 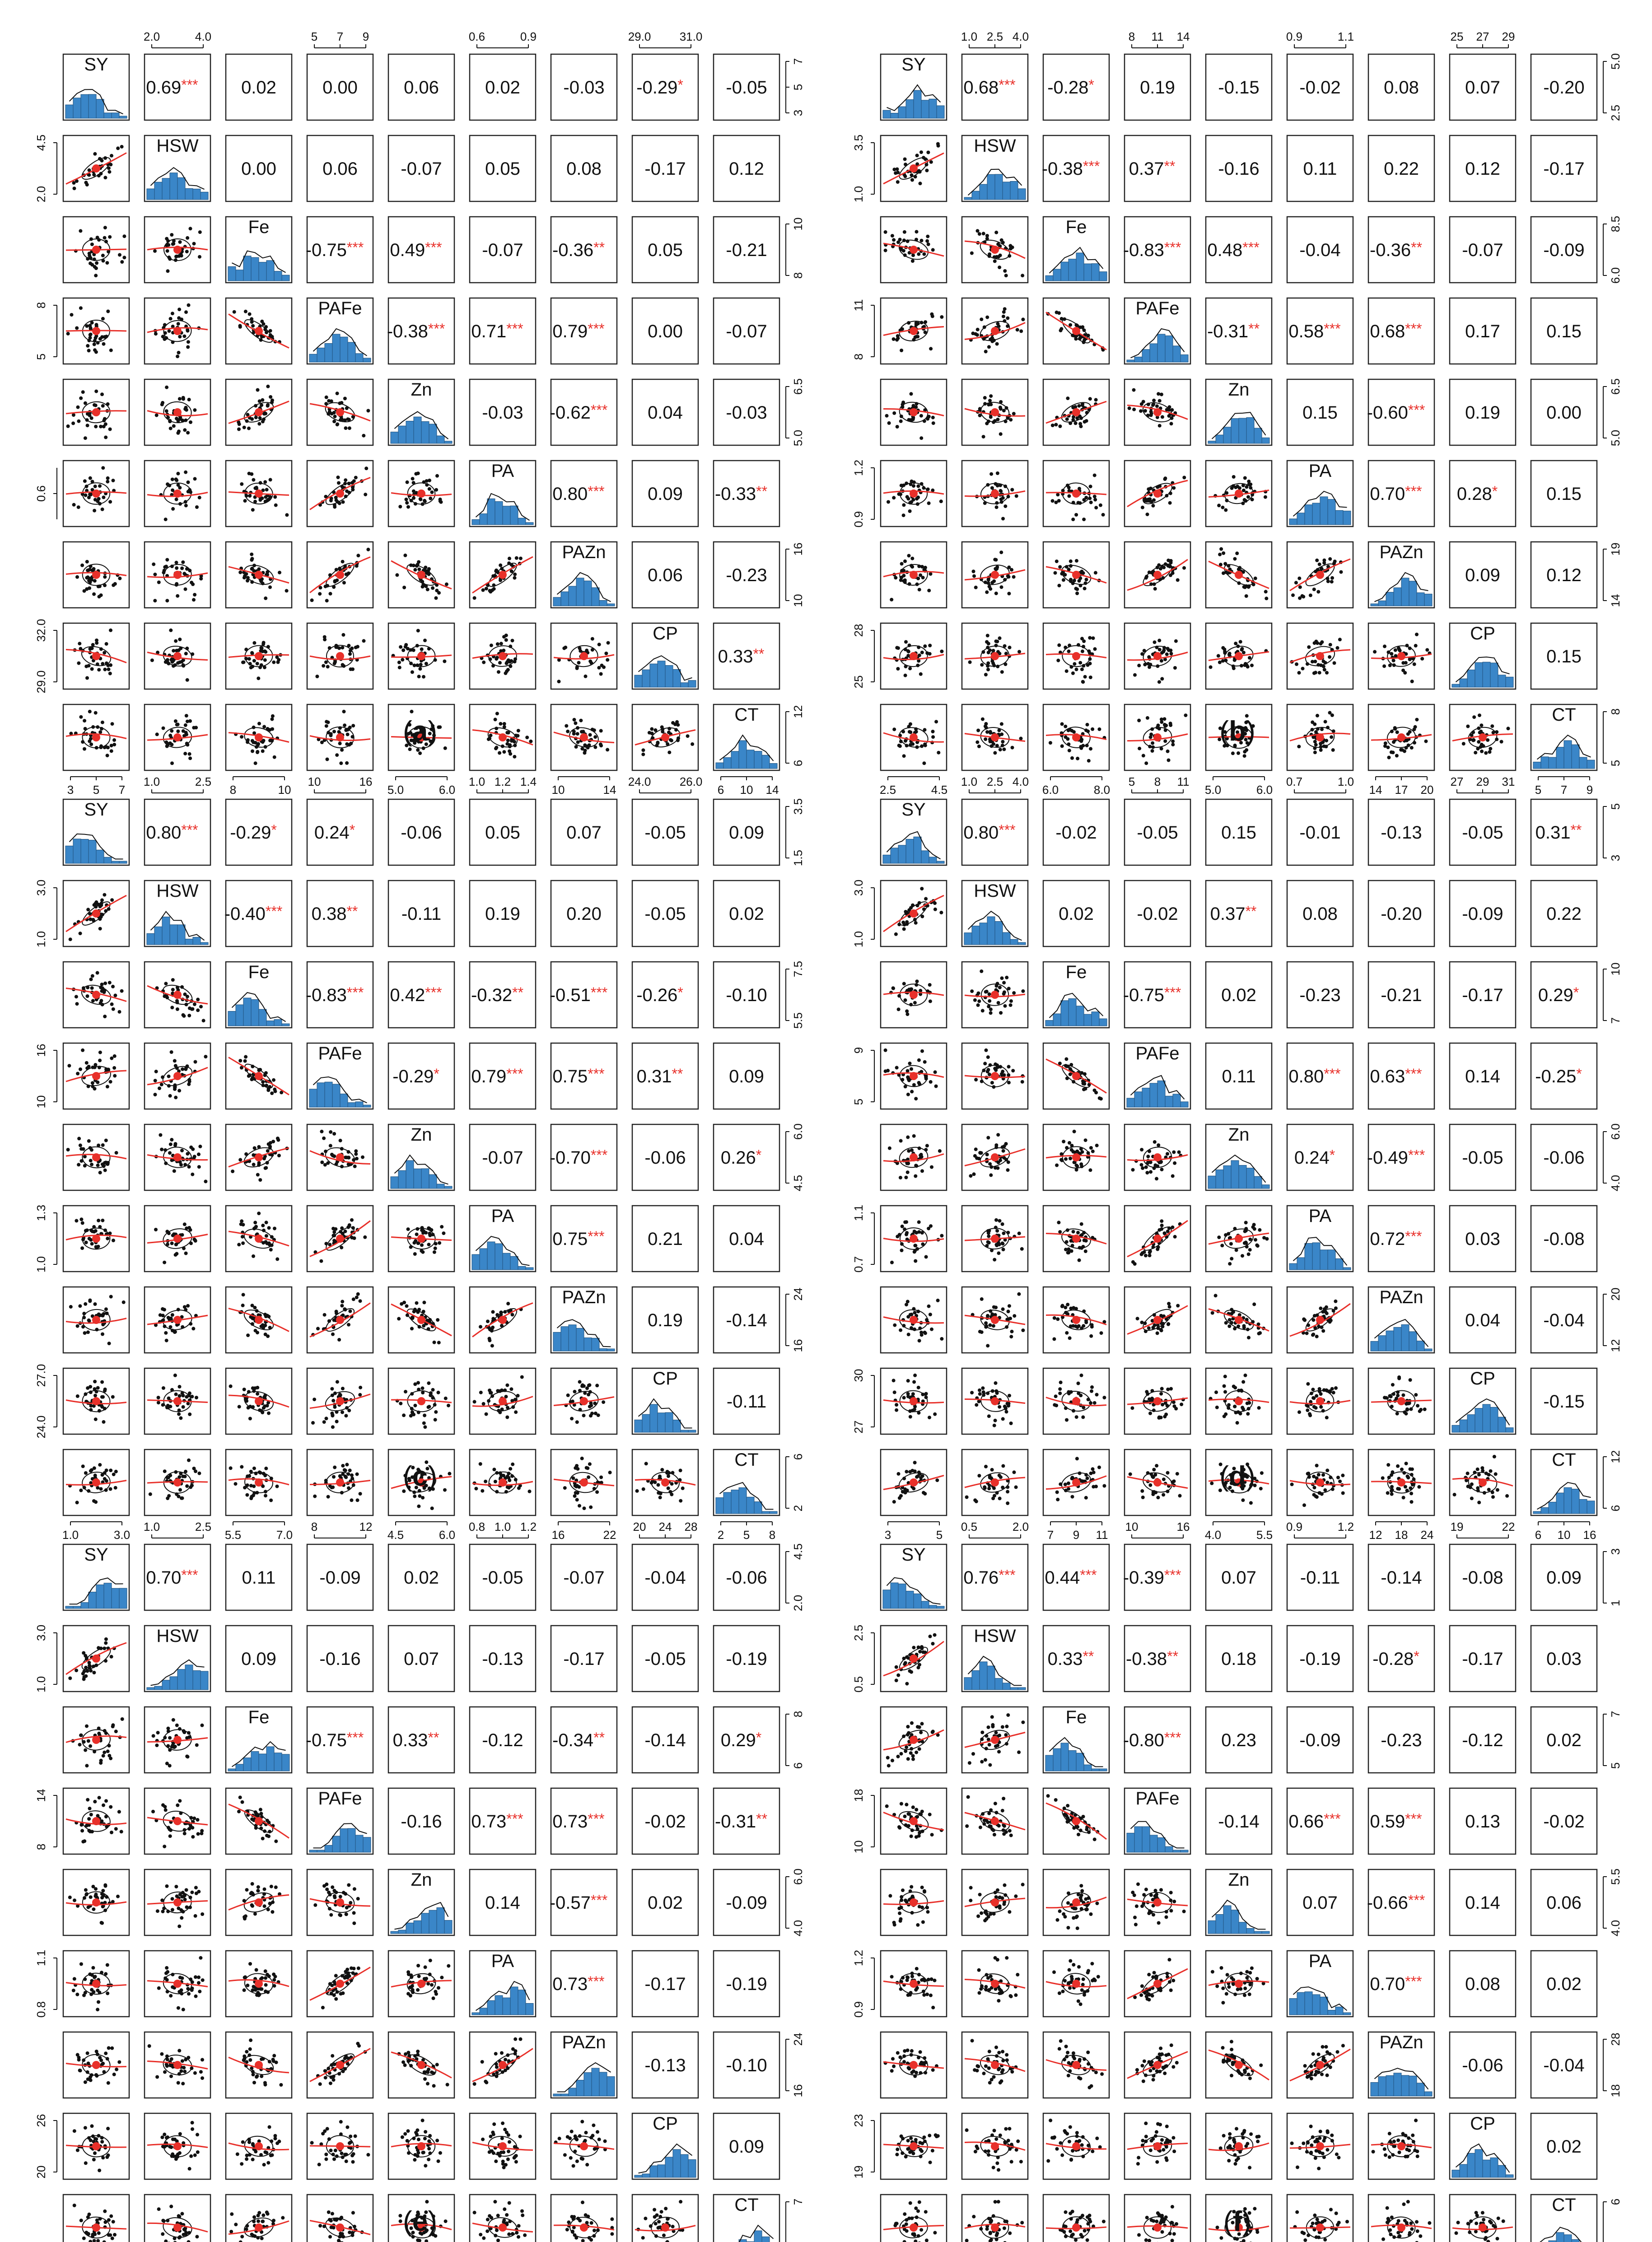 What do you see at coordinates (1613, 737) in the screenshot?
I see `right-axis: 58` at bounding box center [1613, 737].